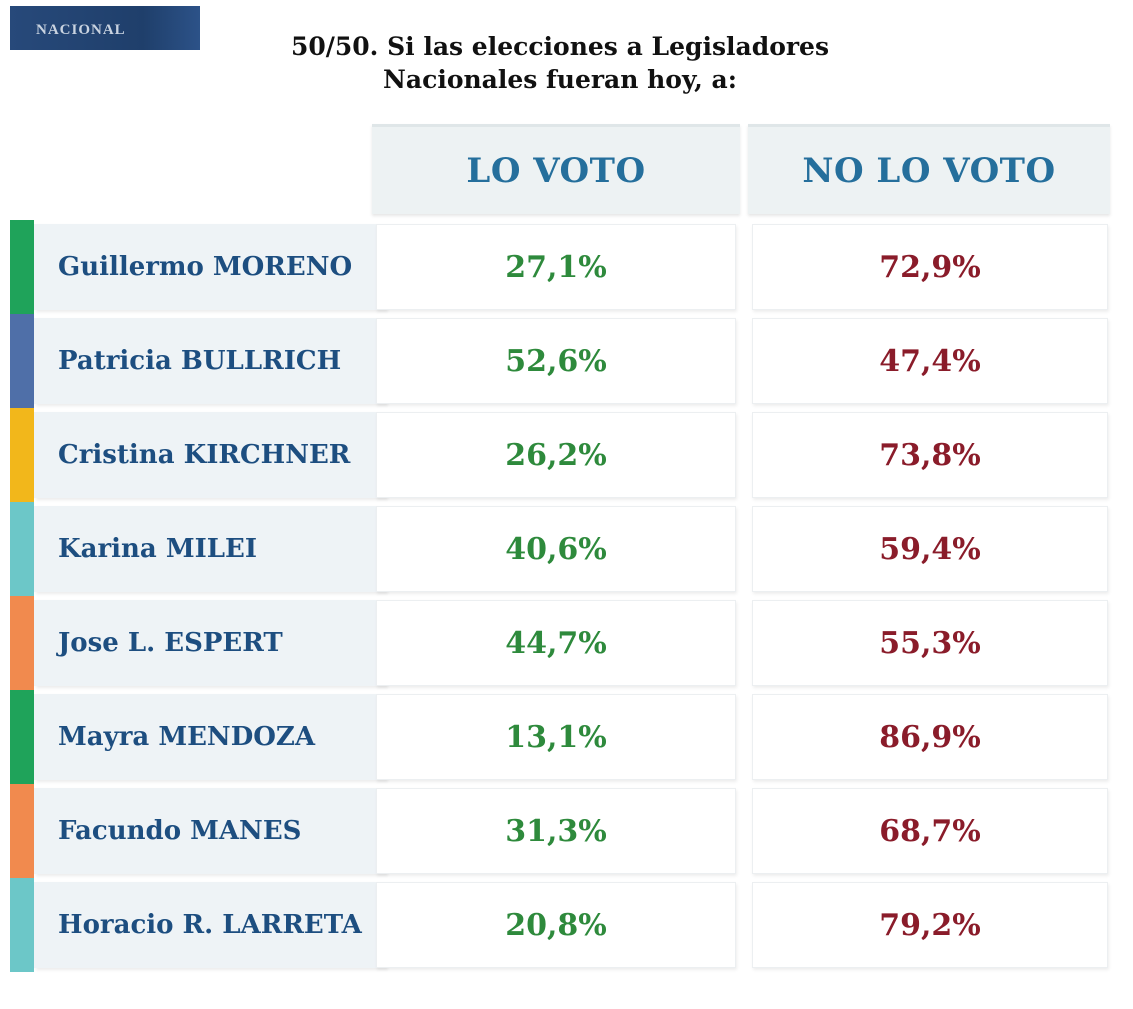 This screenshot has width=1133, height=1009. I want to click on table-row: Cristina KIRCHNER 26,2% 73,8%, so click(560, 455).